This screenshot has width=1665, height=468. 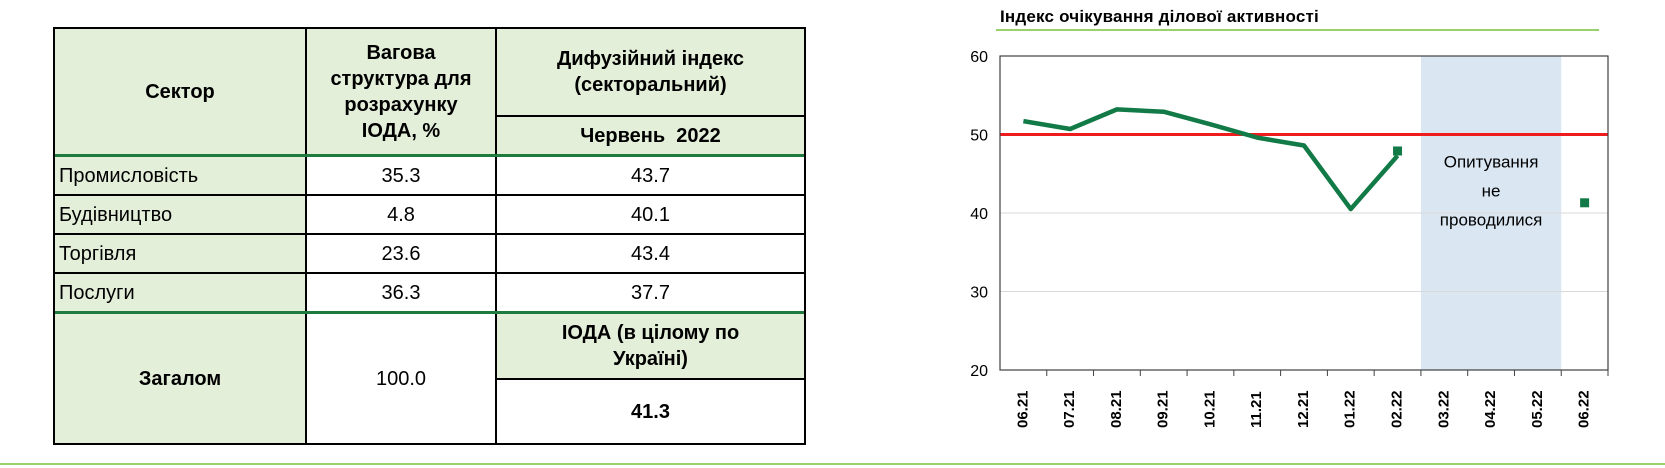 What do you see at coordinates (650, 214) in the screenshot?
I see `row-index: 40.1` at bounding box center [650, 214].